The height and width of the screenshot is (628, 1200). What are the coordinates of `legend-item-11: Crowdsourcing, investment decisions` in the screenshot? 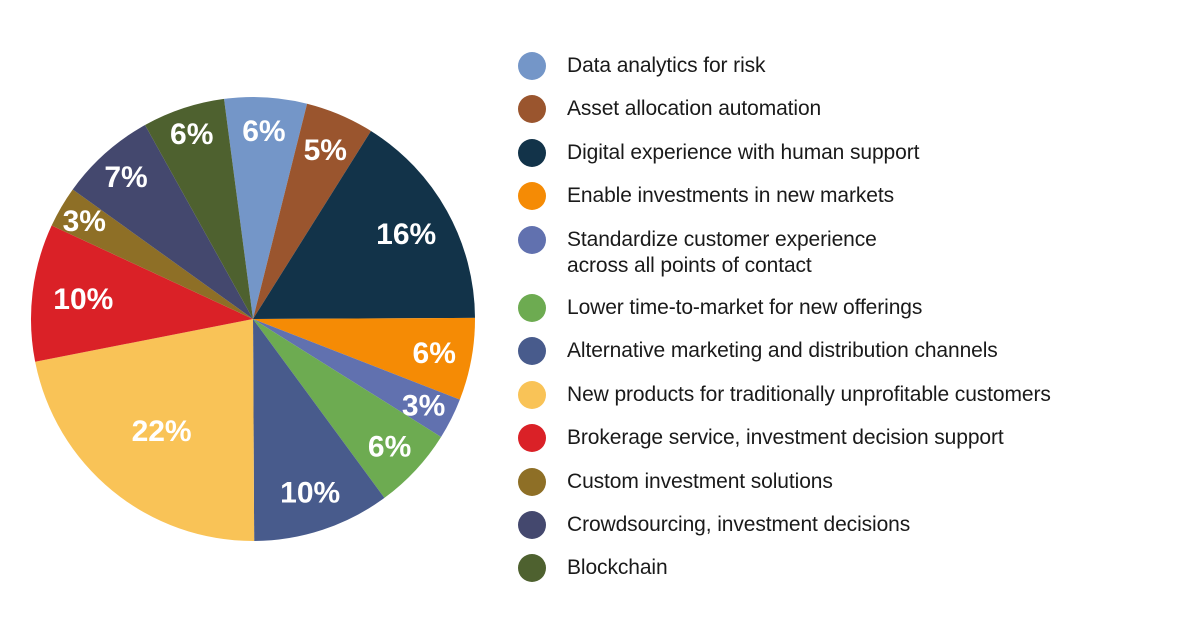 It's located at (848, 524).